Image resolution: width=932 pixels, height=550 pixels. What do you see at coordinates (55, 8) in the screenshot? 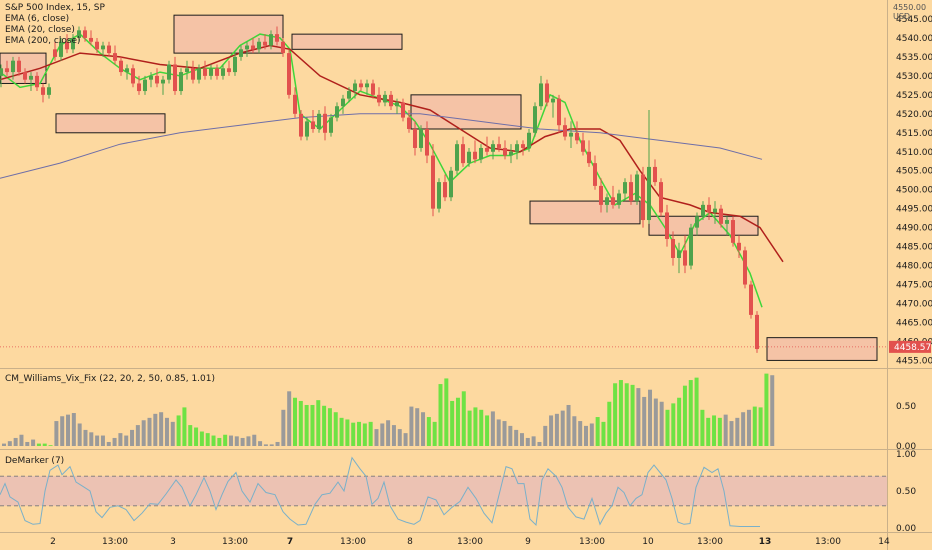
I see `symbol-title: S&P 500 Index, 15, SP` at bounding box center [55, 8].